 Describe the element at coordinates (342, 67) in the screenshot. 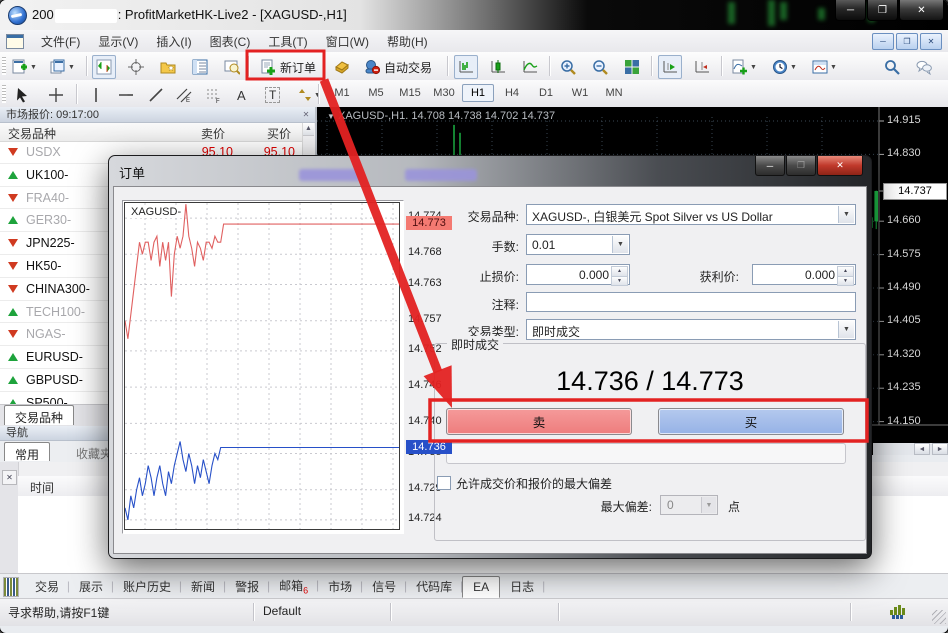

I see `strategy-tester-button` at that location.